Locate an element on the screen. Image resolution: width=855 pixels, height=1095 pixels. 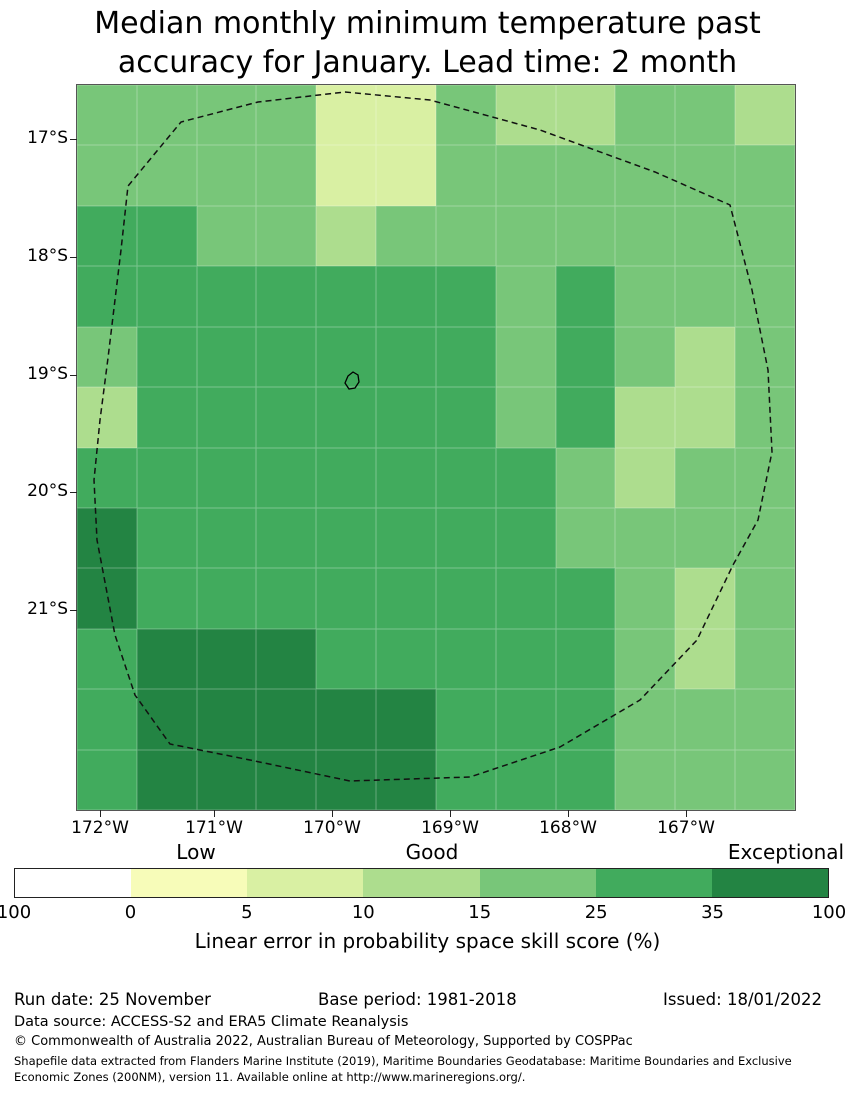
run-date: Run date: 25 November is located at coordinates (112, 999).